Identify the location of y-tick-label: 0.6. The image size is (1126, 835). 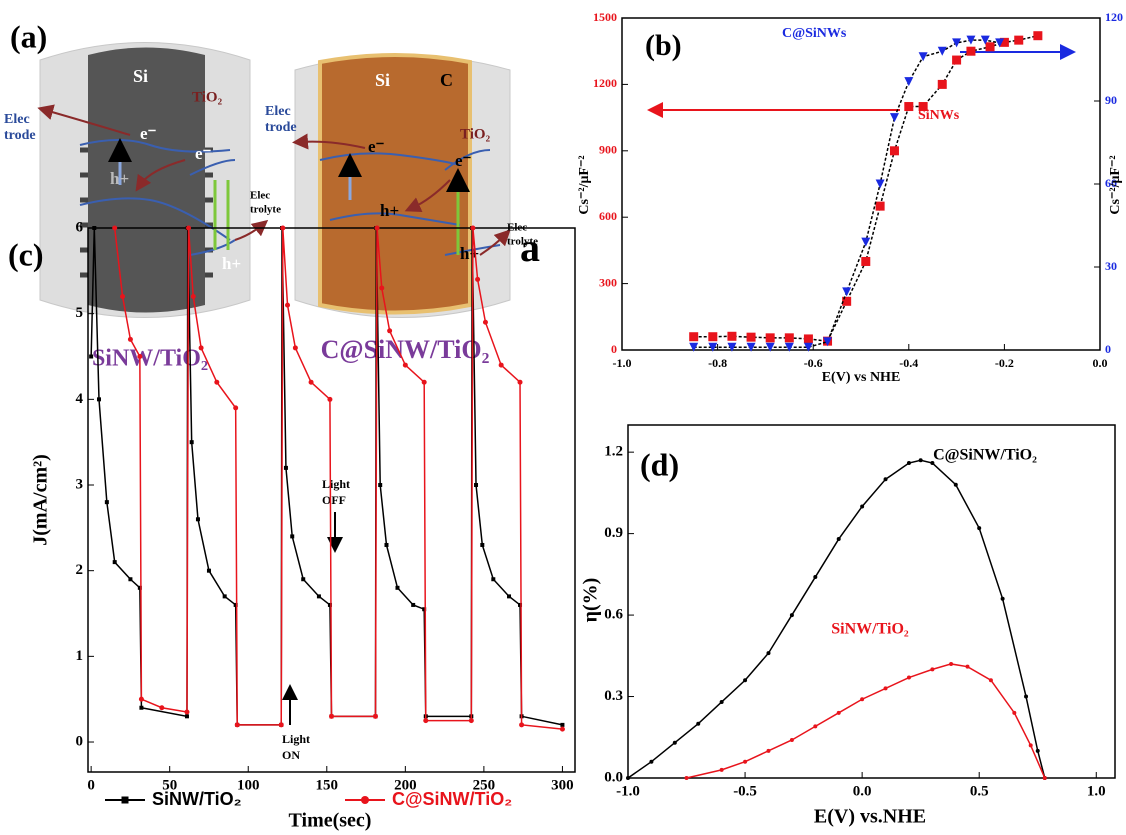
(613, 615).